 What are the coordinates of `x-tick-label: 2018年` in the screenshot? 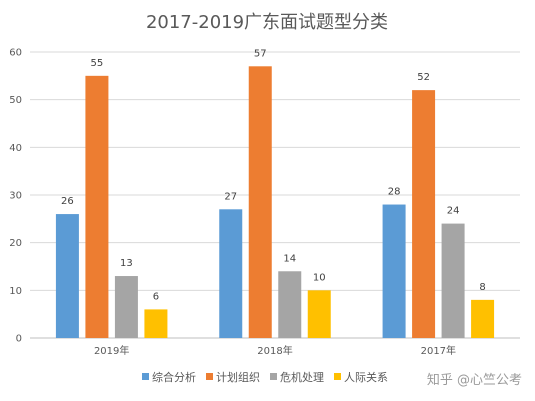 It's located at (274, 350).